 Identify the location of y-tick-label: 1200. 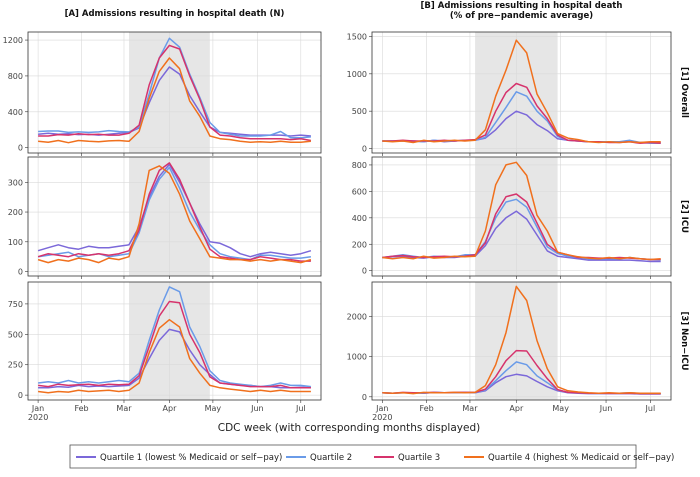
(13, 40).